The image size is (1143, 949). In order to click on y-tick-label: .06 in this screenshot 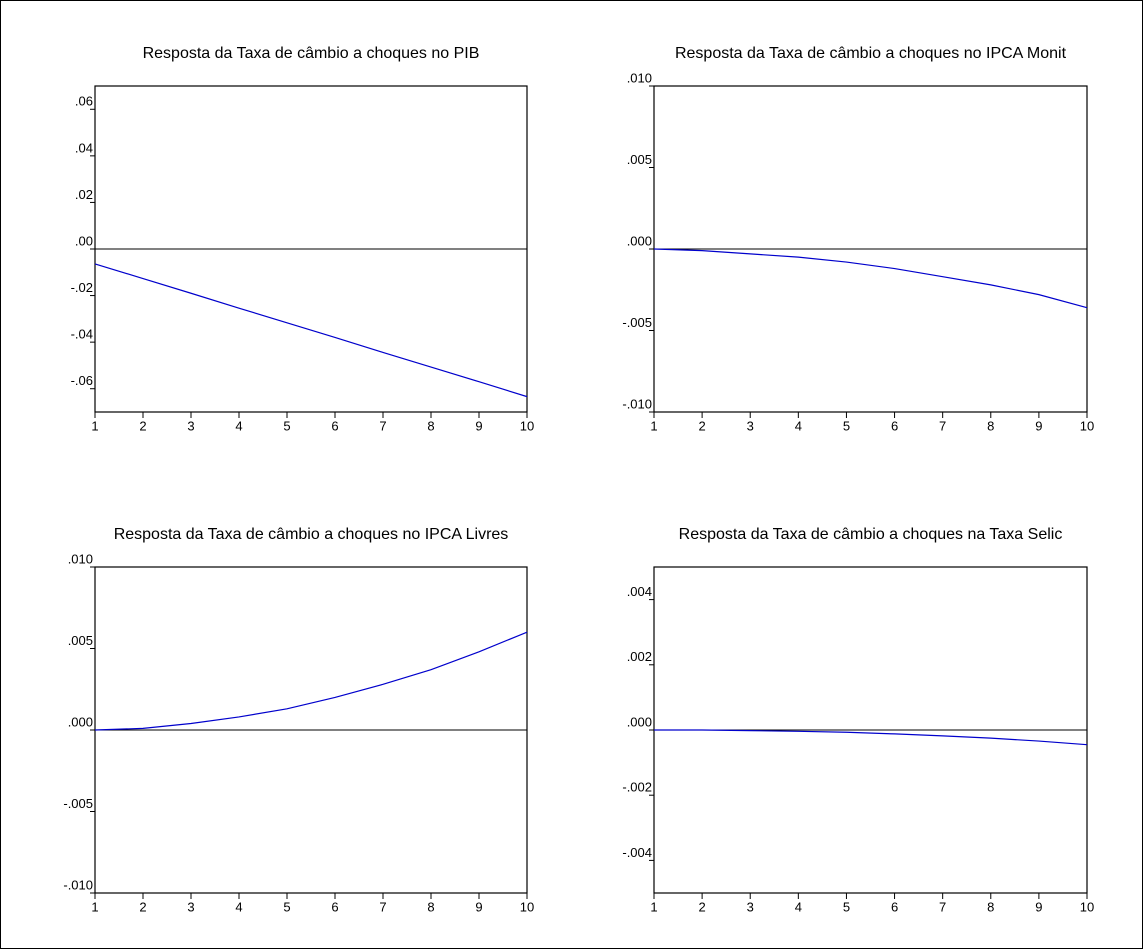, I will do `click(84, 101)`.